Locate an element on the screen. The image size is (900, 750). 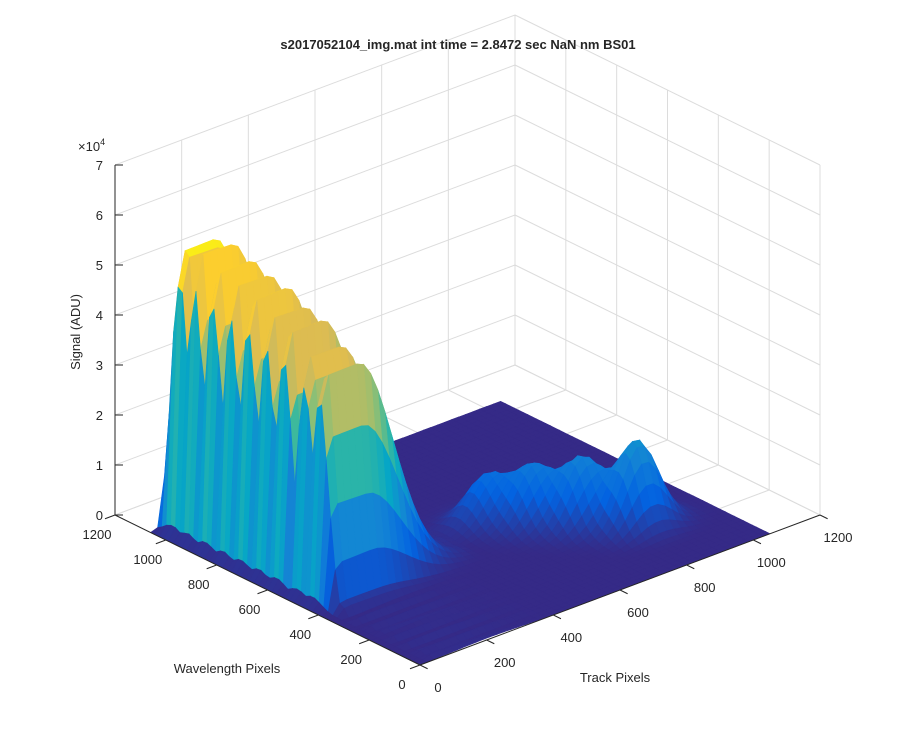
z-tick-label: 3 is located at coordinates (99, 365).